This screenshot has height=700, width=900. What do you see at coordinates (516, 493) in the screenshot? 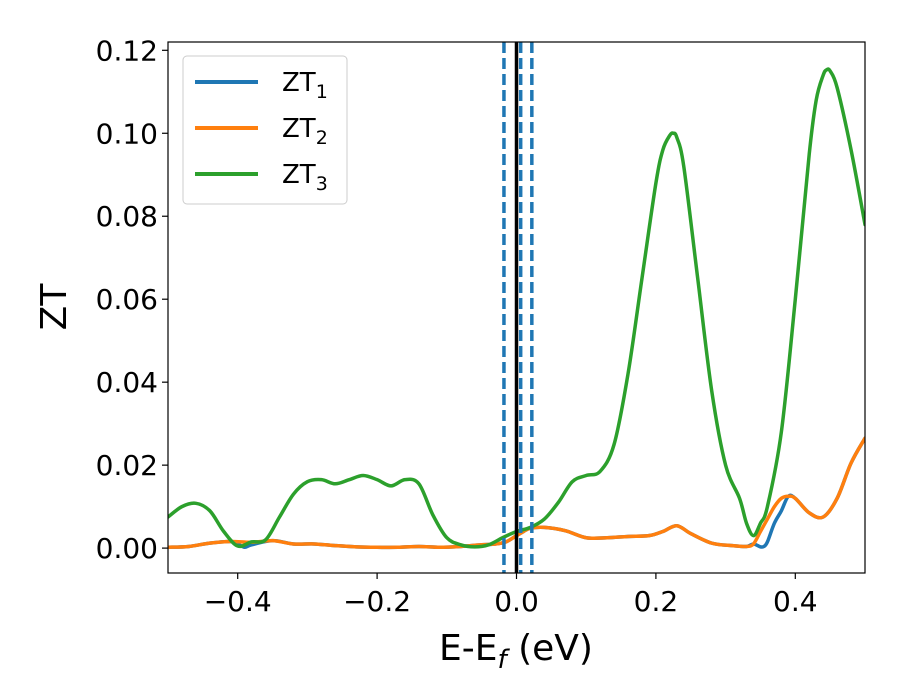
I see `series-line-zt2` at bounding box center [516, 493].